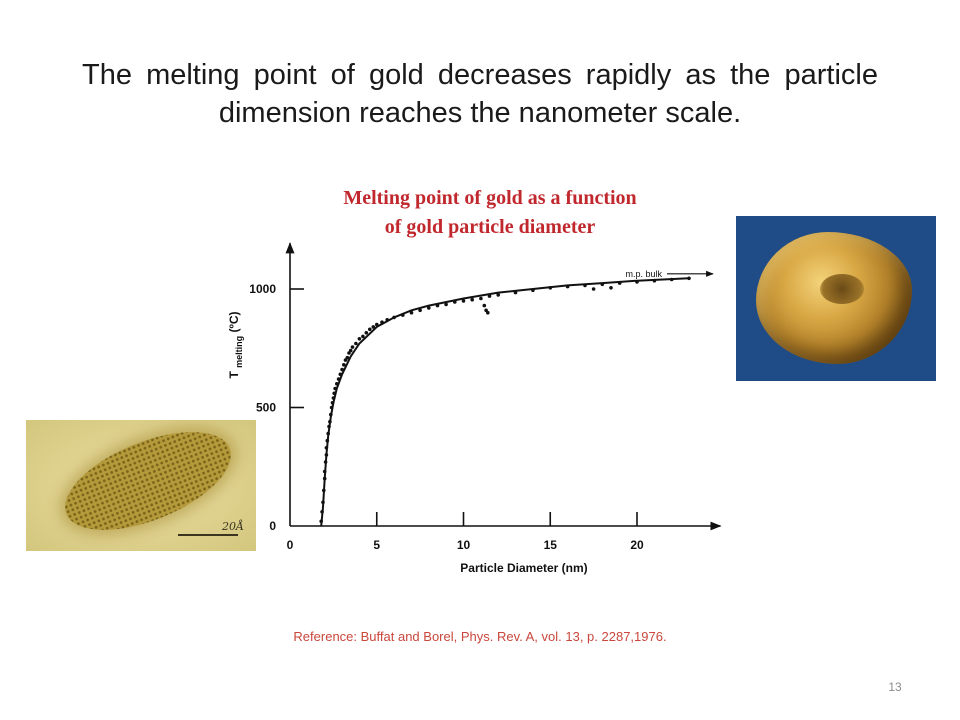  I want to click on fit-curve, so click(505, 402).